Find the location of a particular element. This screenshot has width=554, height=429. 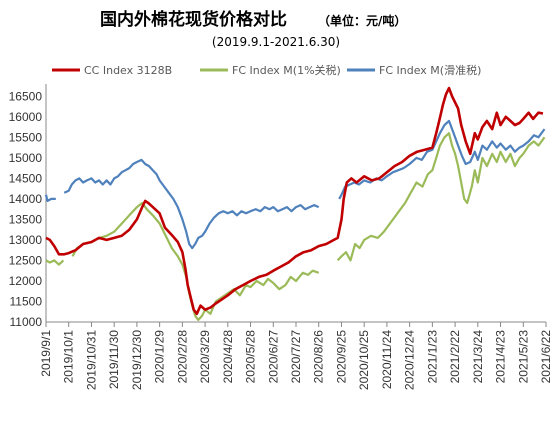

x-tick-label: 2020/4/28 is located at coordinates (228, 357).